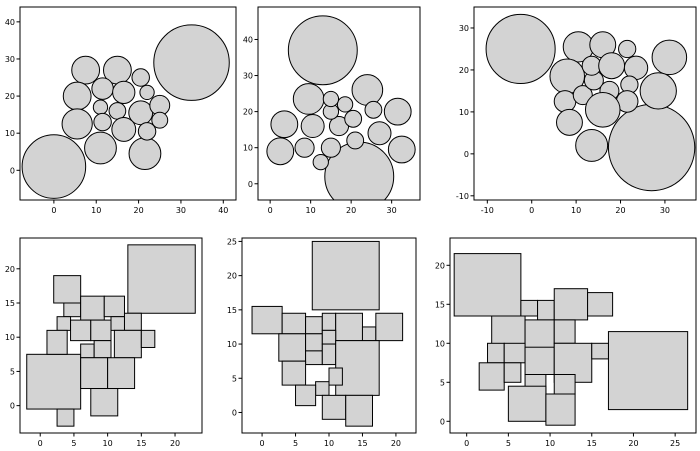 This screenshot has width=700, height=451. I want to click on chart-panel-5: 0 5 10 15 20 0 5 10 15 20 25, so click(322, 342).